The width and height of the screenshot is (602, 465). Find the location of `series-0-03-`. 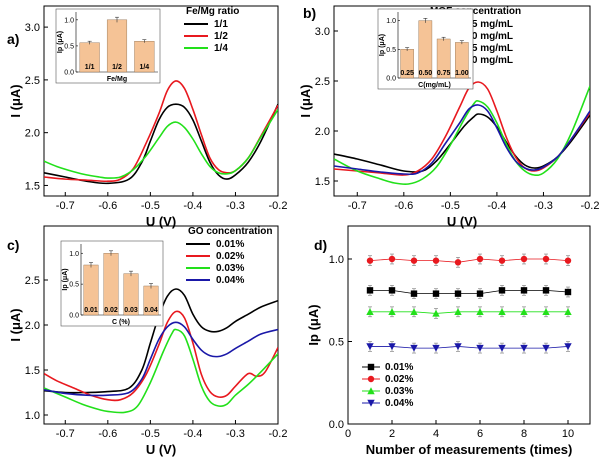

series-0-03- is located at coordinates (469, 312).